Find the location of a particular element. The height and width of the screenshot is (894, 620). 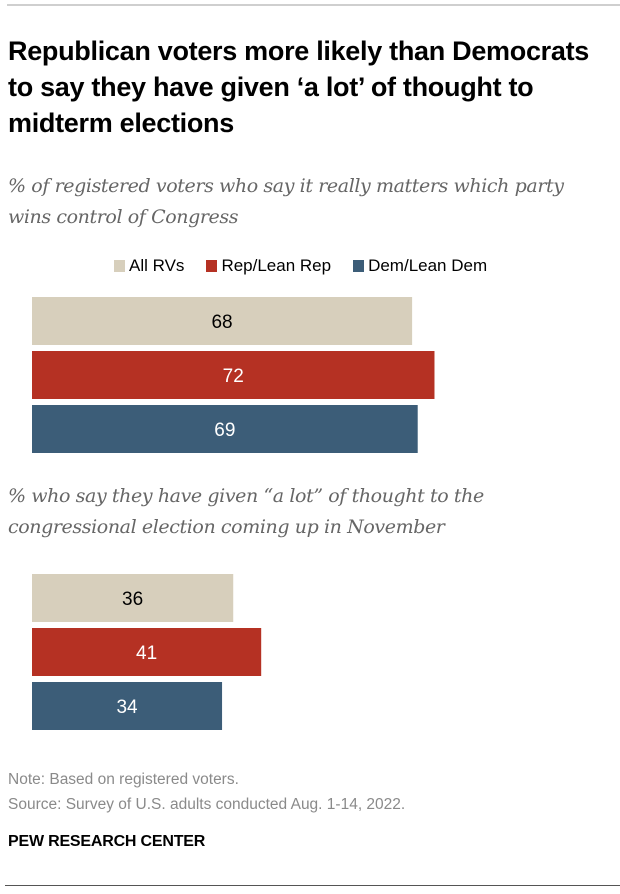

bar-label-chart1-all-rvs: 68 is located at coordinates (221, 322).